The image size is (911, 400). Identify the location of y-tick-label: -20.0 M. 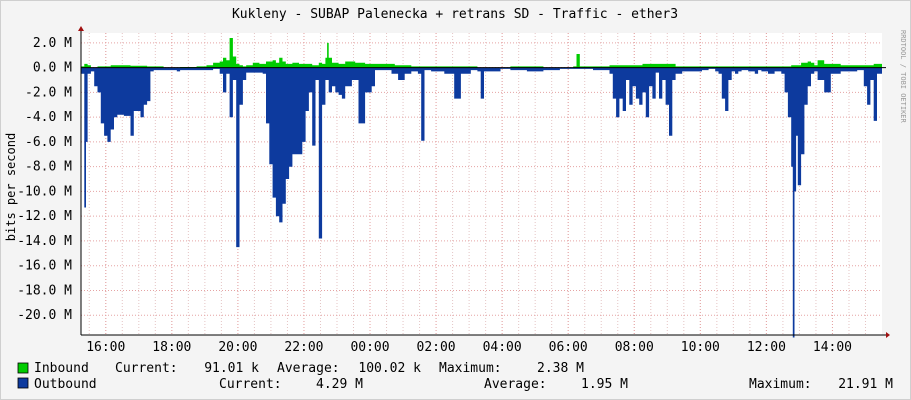
(44, 315).